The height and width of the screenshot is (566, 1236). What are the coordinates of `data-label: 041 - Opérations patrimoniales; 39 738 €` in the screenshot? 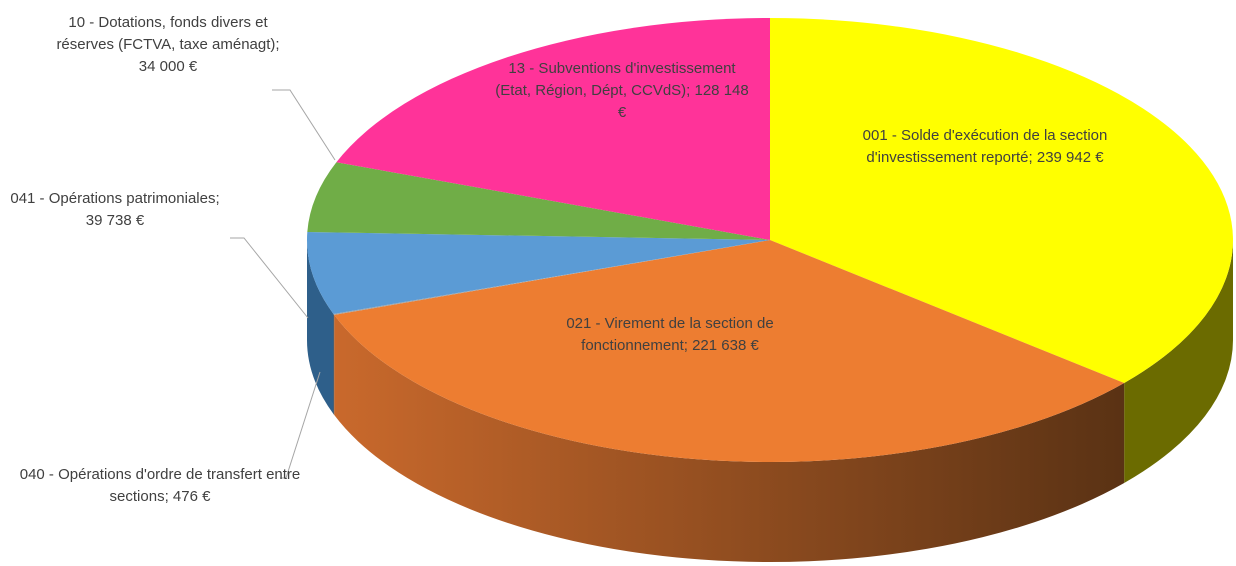 It's located at (115, 209).